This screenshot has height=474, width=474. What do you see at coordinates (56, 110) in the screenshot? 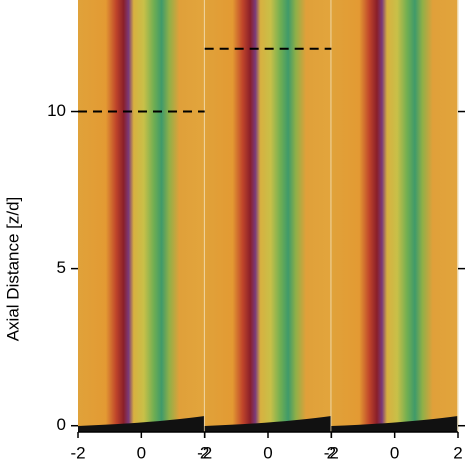
I see `y-tick-label: 10` at bounding box center [56, 110].